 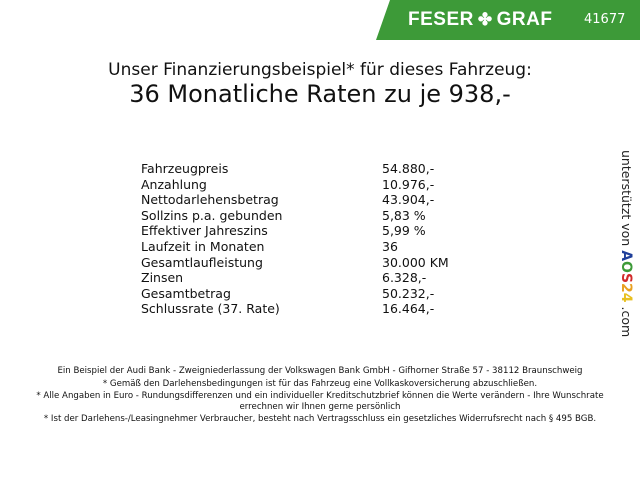 I want to click on row-label: Effektiver Jahreszins, so click(x=204, y=231).